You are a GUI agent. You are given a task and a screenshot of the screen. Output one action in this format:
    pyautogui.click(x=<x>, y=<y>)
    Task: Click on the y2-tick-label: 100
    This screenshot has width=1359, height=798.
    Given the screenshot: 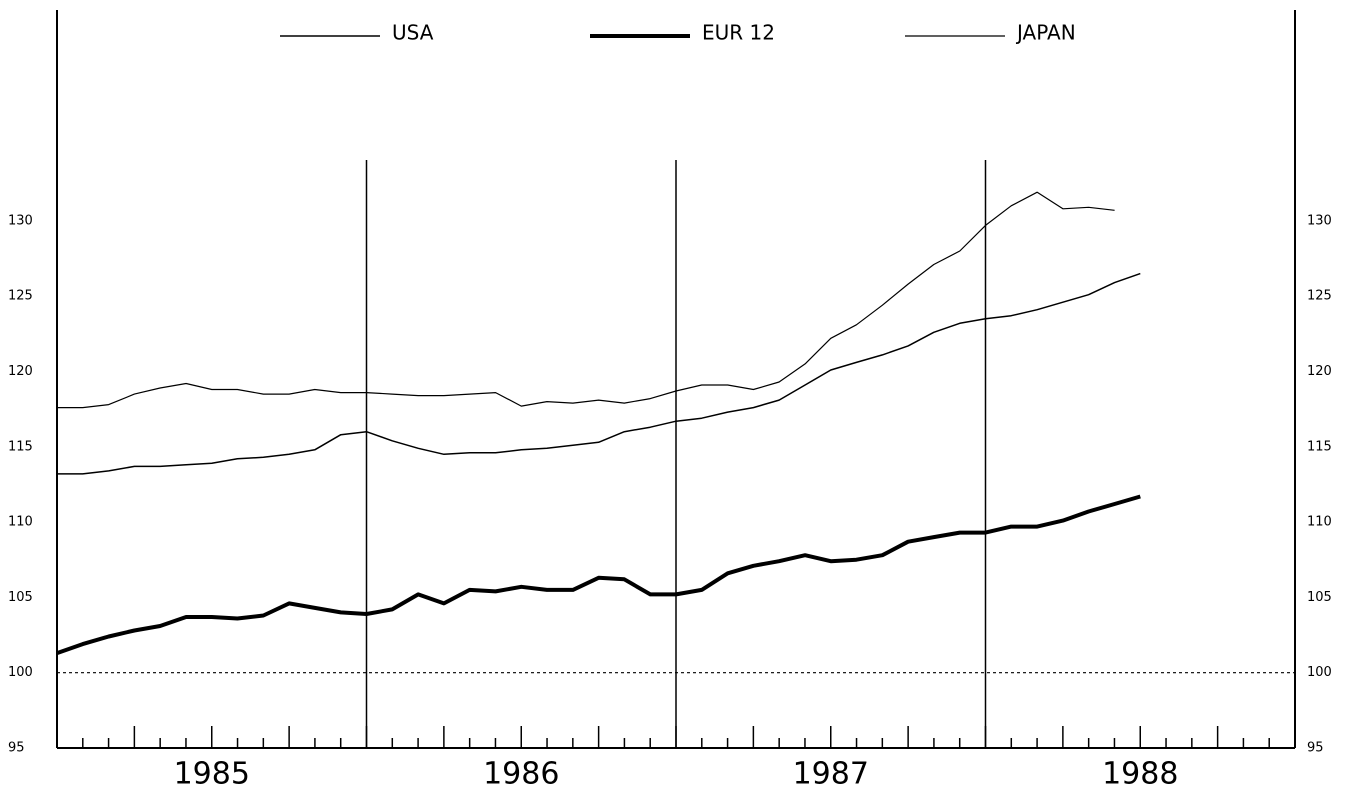 What is the action you would take?
    pyautogui.click(x=1319, y=672)
    